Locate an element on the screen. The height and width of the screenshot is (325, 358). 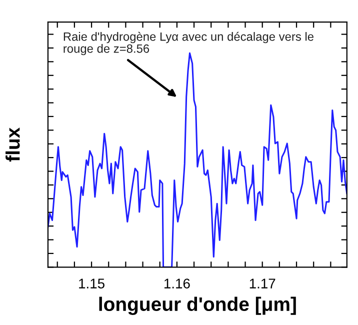
y-axis-title: flux is located at coordinates (13, 144).